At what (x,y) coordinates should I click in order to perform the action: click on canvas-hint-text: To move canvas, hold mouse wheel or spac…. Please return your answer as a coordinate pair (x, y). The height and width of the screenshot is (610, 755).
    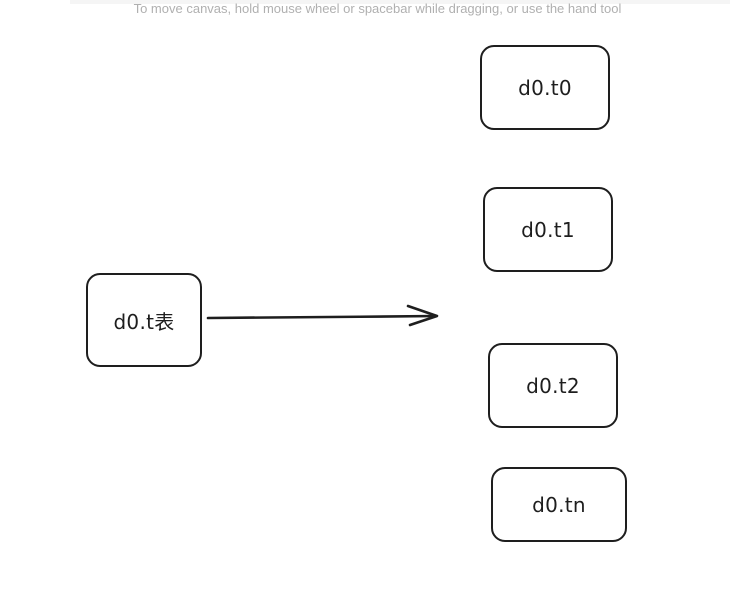
    Looking at the image, I should click on (377, 8).